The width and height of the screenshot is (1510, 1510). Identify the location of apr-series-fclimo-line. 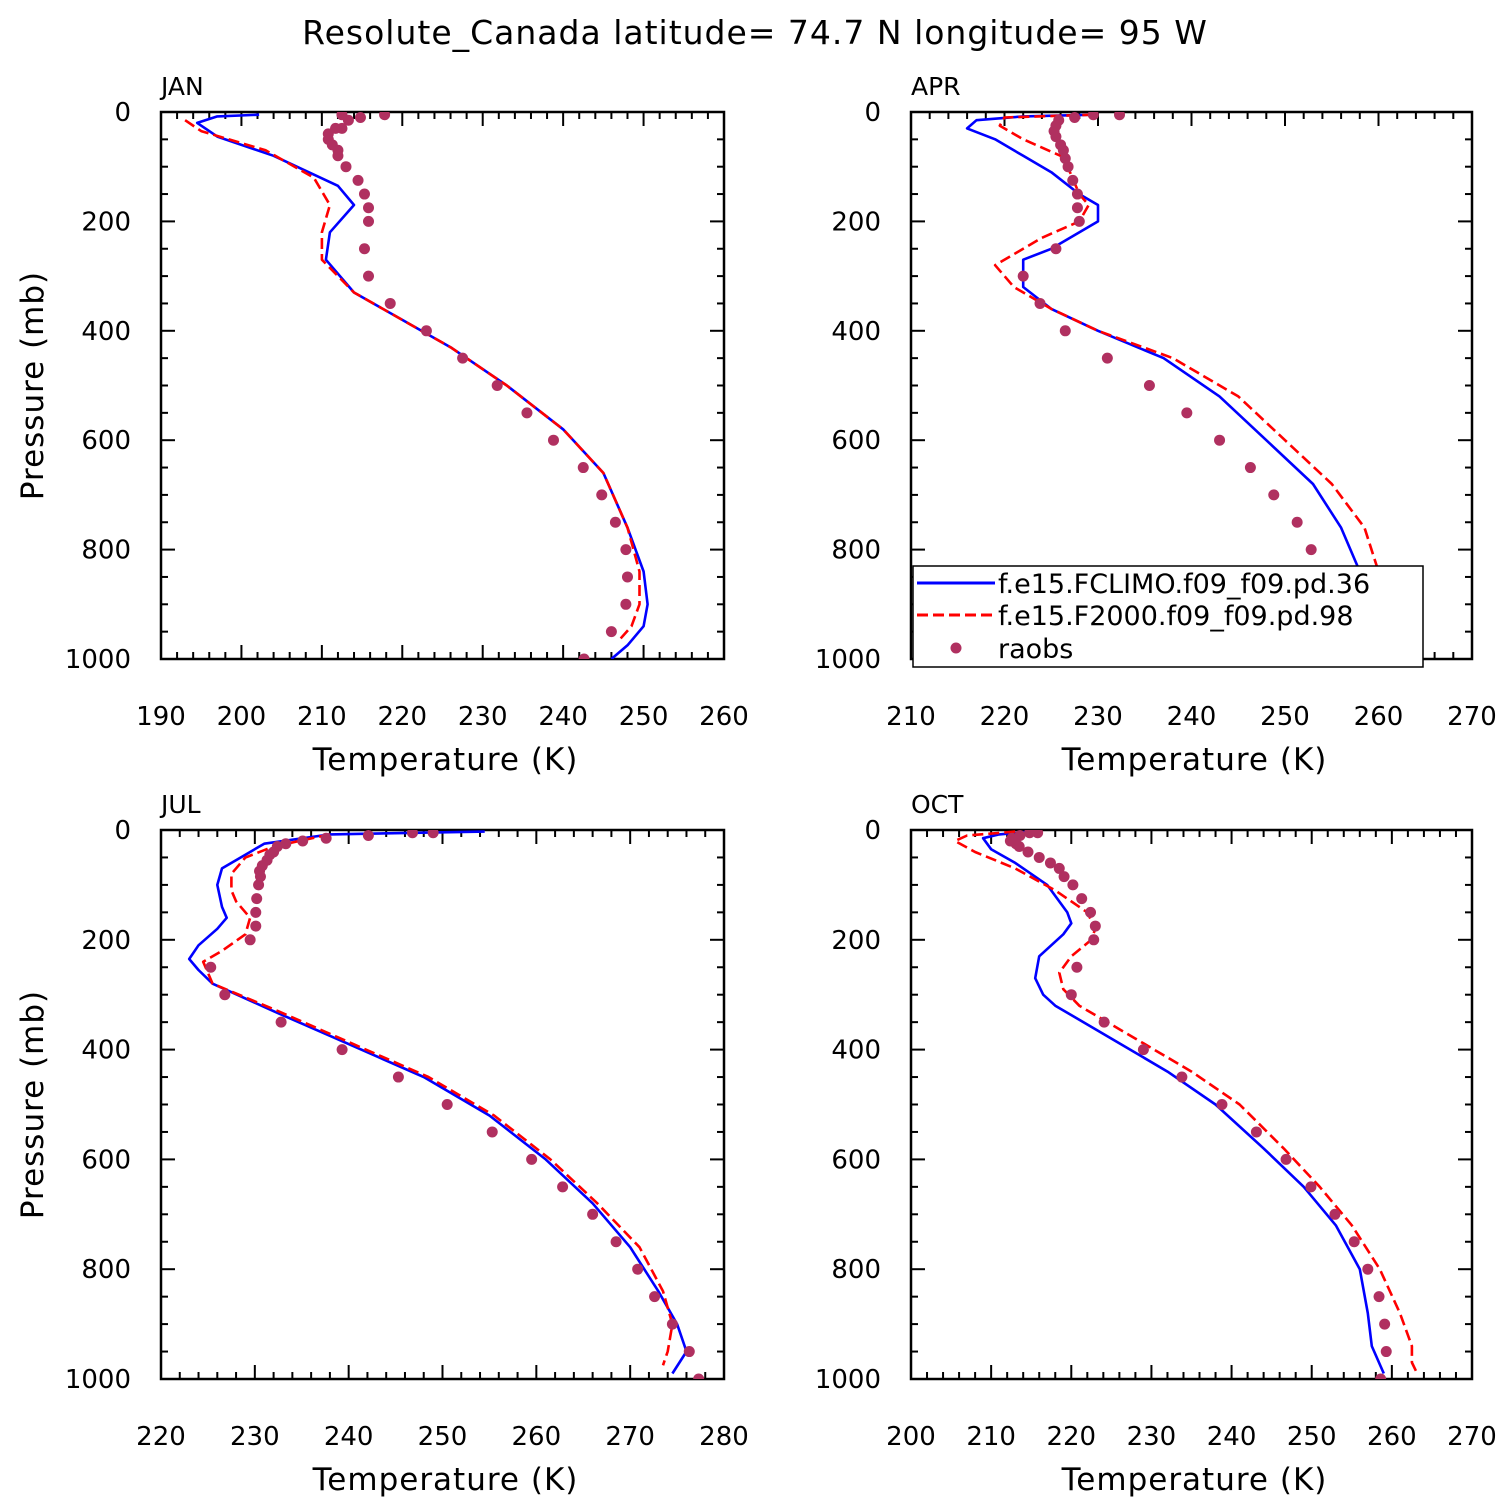
(1163, 378).